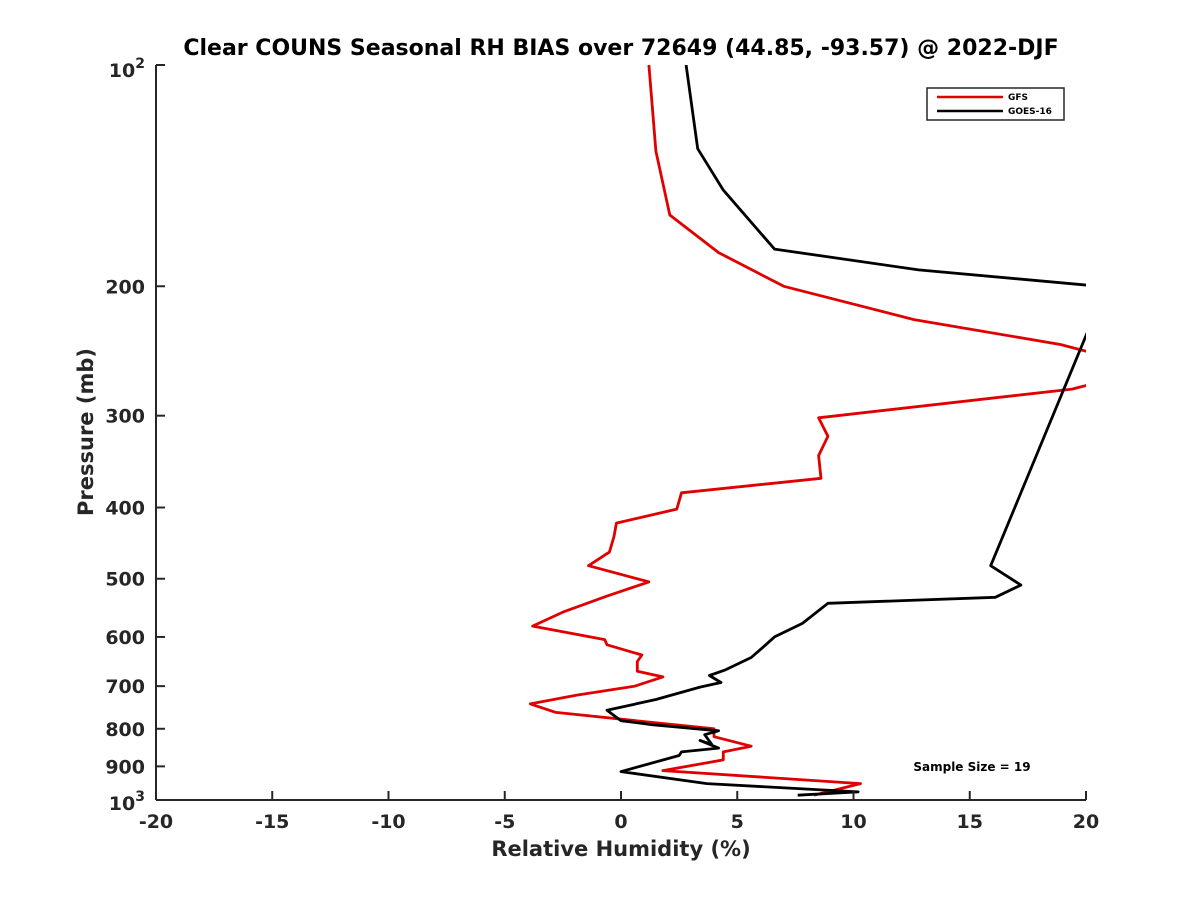 The height and width of the screenshot is (900, 1200). I want to click on x-ticks: -20 -15 -10 -5 0 5 10 15 20, so click(619, 812).